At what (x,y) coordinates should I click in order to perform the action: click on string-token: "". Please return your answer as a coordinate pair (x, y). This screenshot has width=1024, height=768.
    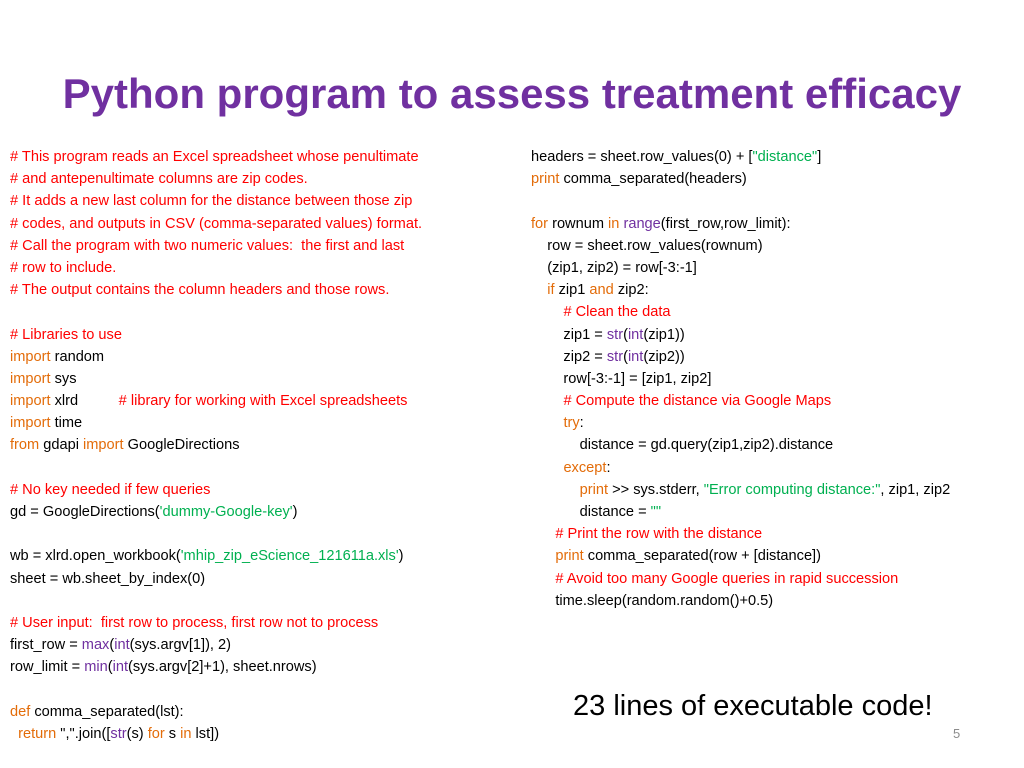
    Looking at the image, I should click on (656, 512).